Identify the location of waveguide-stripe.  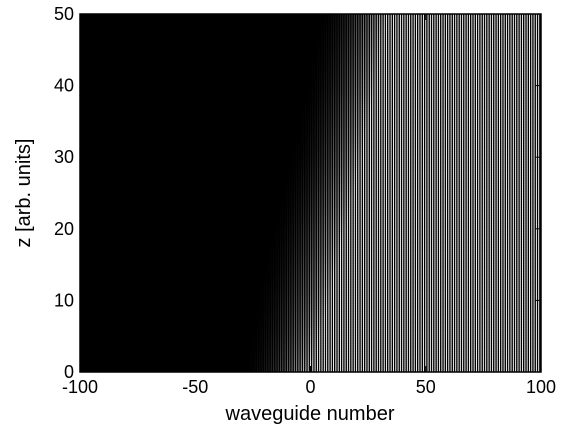
(305, 223).